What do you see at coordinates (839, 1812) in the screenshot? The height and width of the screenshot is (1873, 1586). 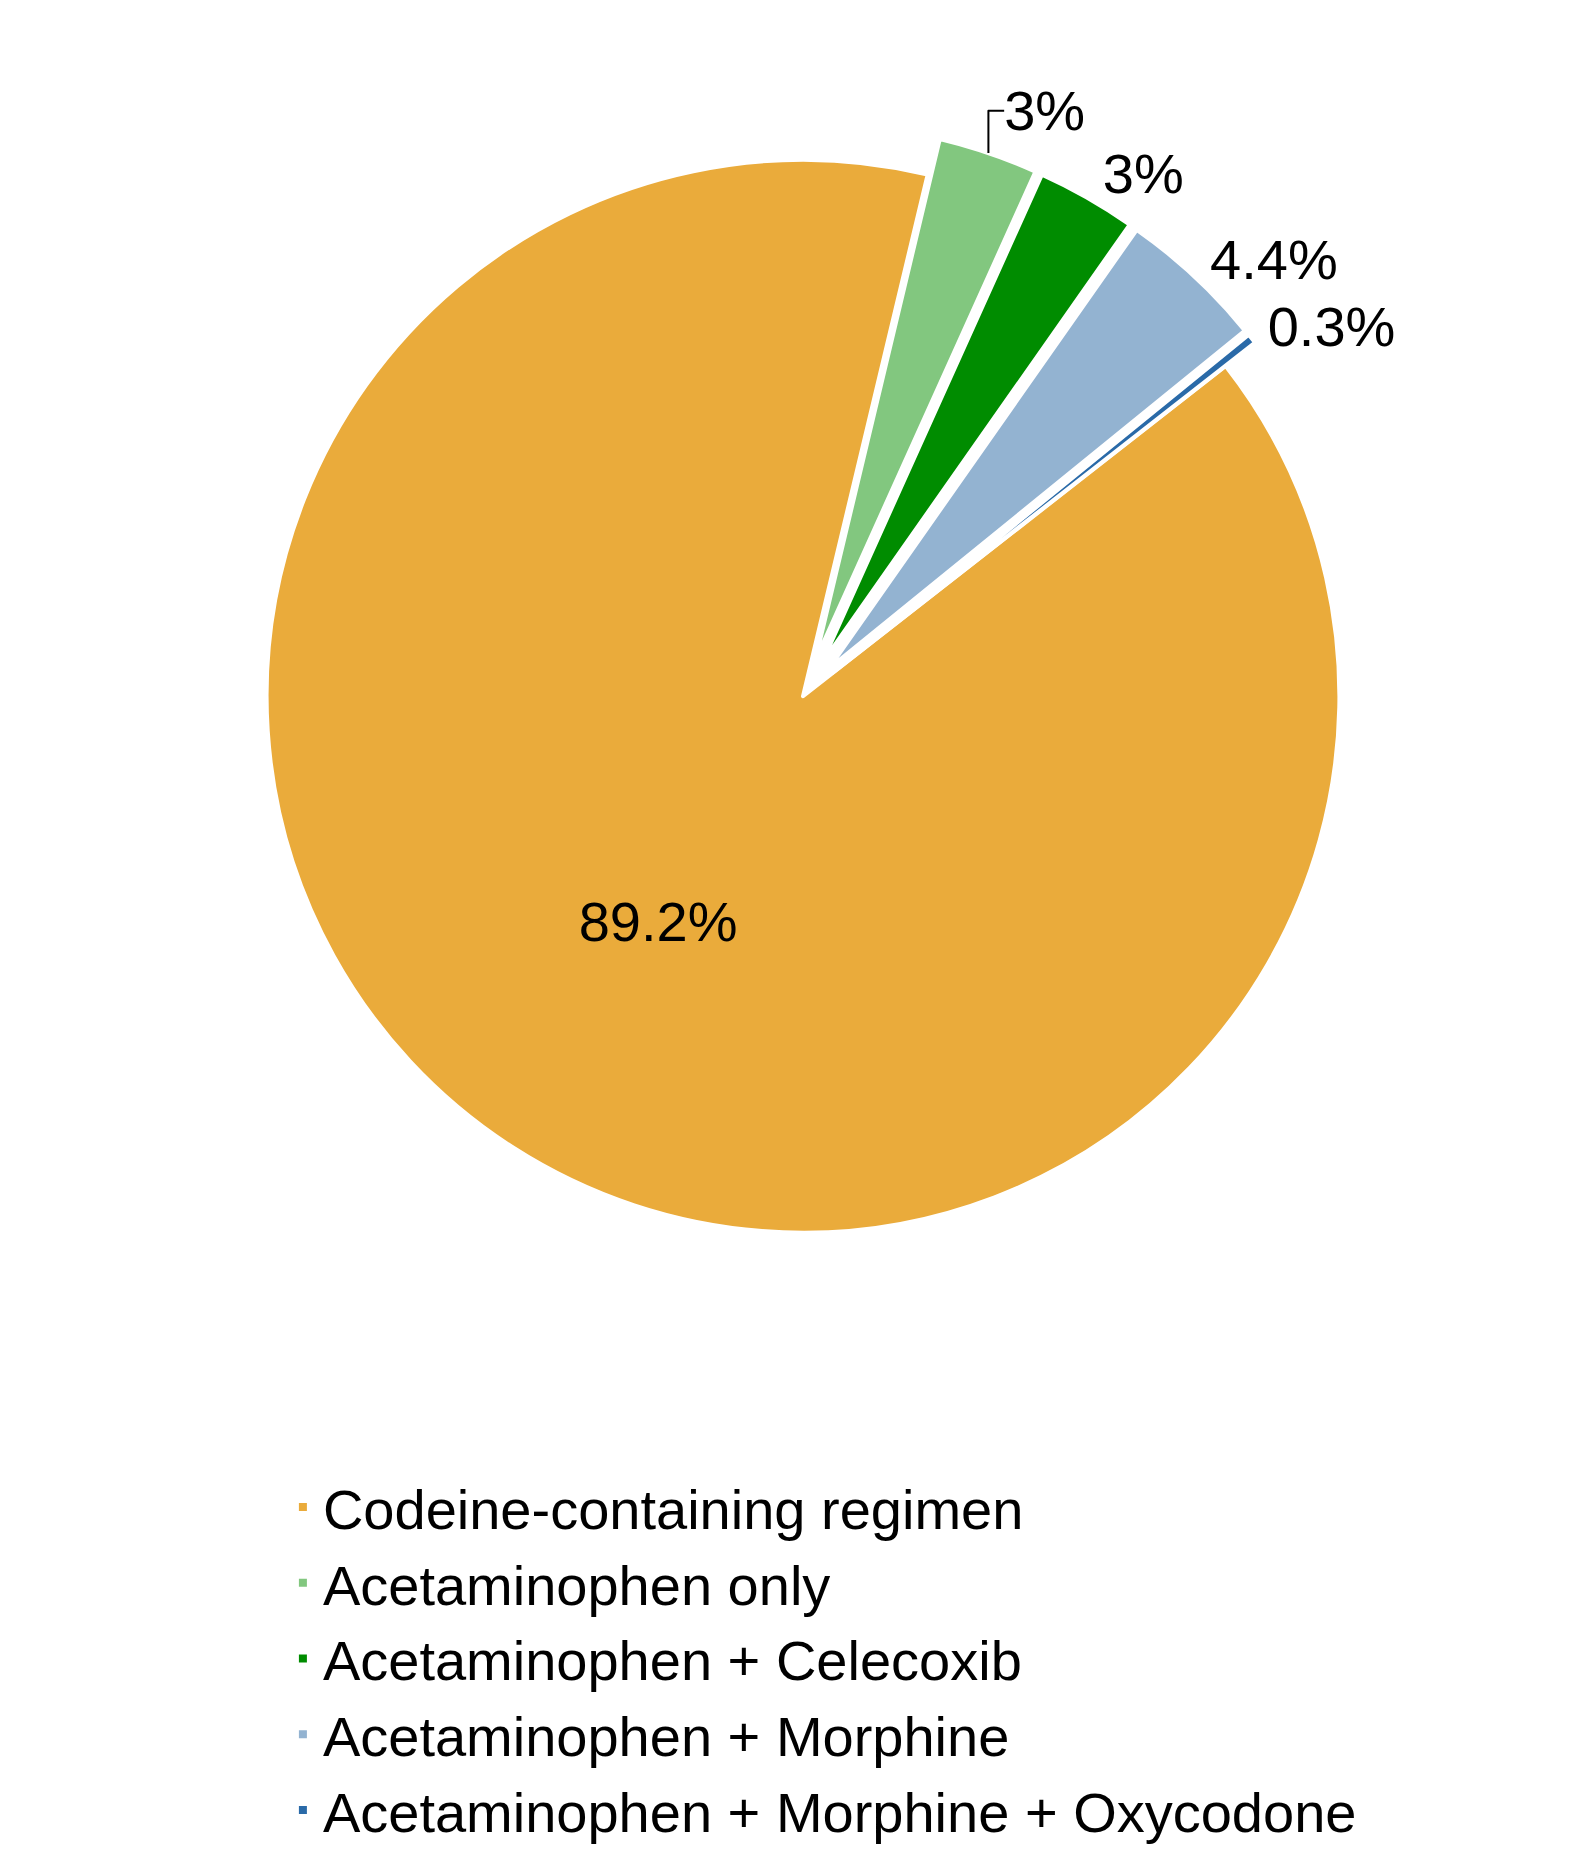 I see `legend-label: Acetaminophen + Morphine + Oxycodone` at bounding box center [839, 1812].